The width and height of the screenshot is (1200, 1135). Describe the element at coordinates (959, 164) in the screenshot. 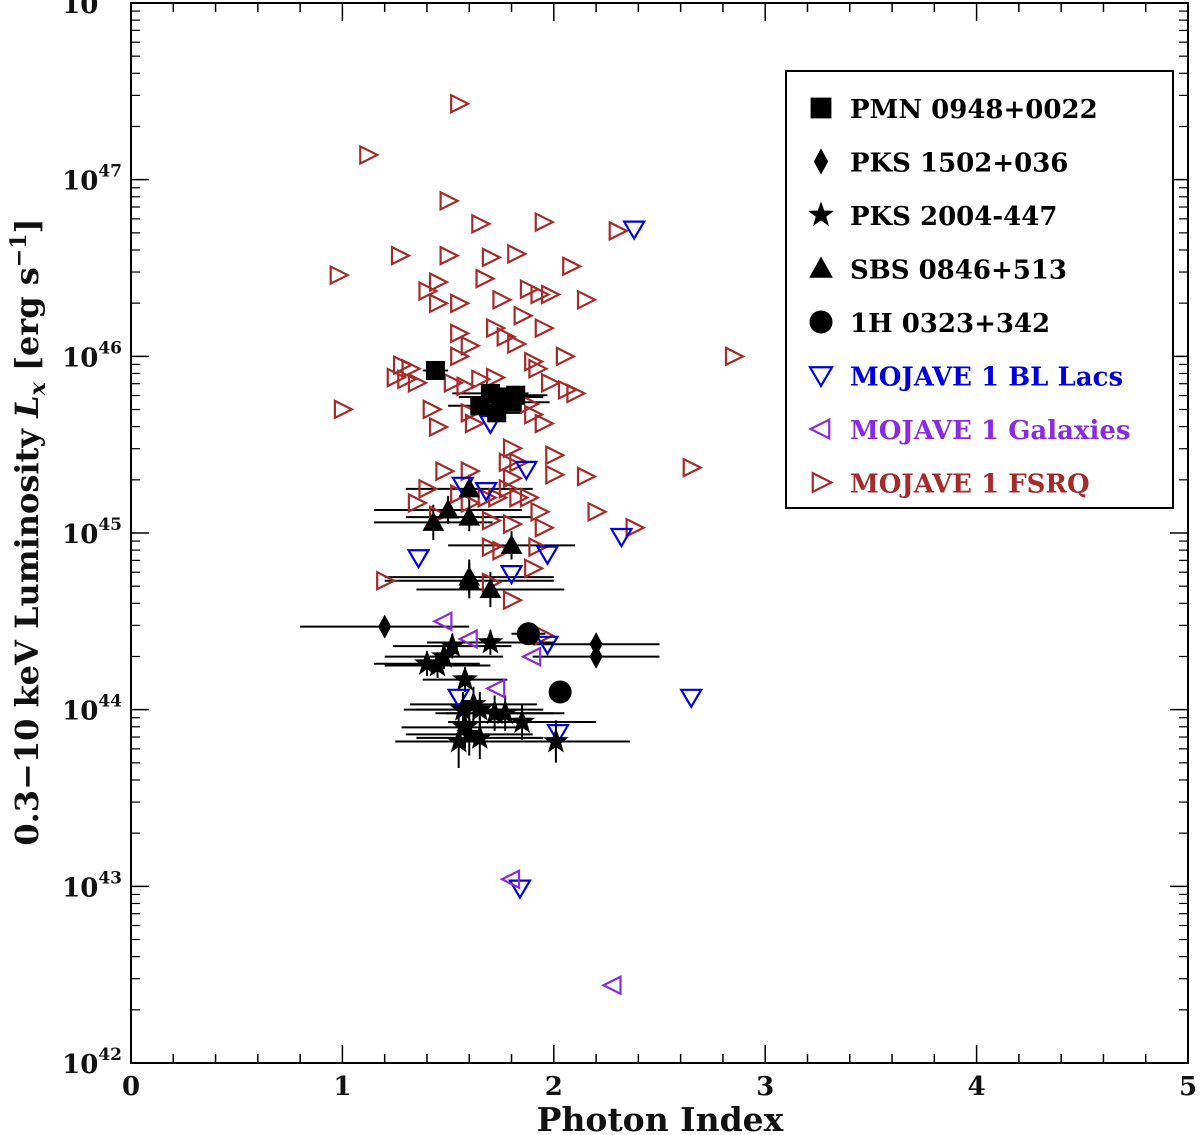

I see `legend-label: PKS 1502+036` at that location.